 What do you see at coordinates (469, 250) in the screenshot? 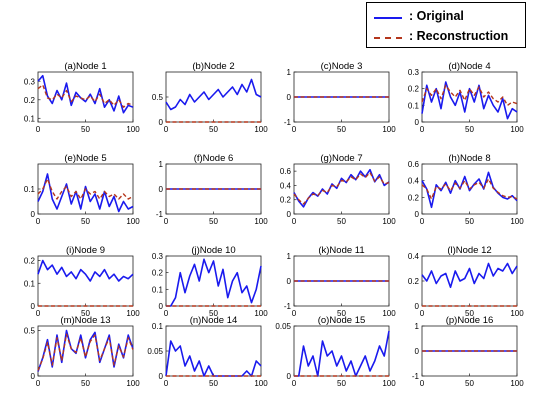
I see `subplot-title: (l)Node 12` at bounding box center [469, 250].